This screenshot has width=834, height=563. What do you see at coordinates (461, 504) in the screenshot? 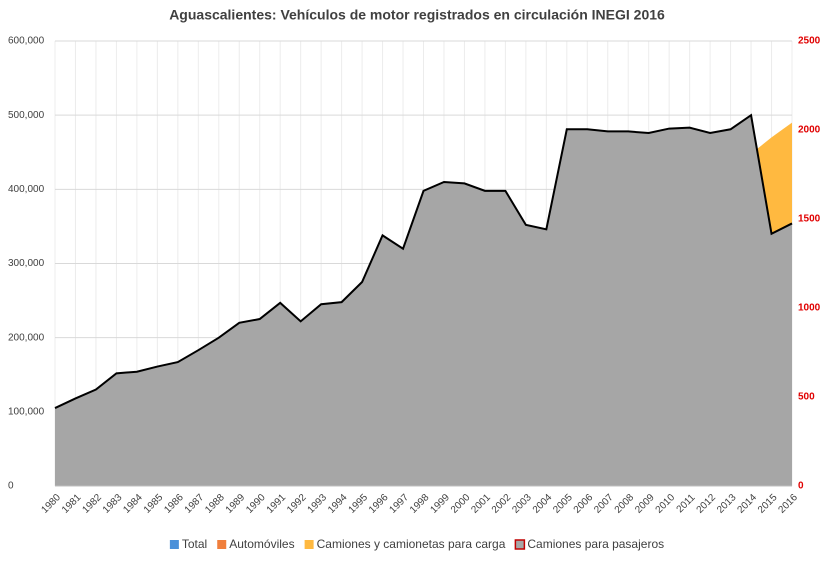
I see `x-tick-label: 2000` at bounding box center [461, 504].